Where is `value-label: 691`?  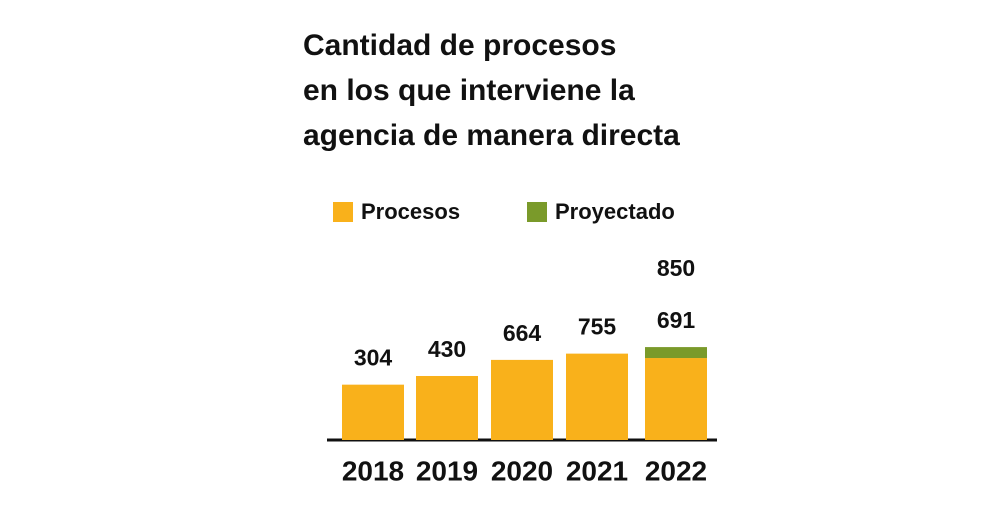
value-label: 691 is located at coordinates (676, 320).